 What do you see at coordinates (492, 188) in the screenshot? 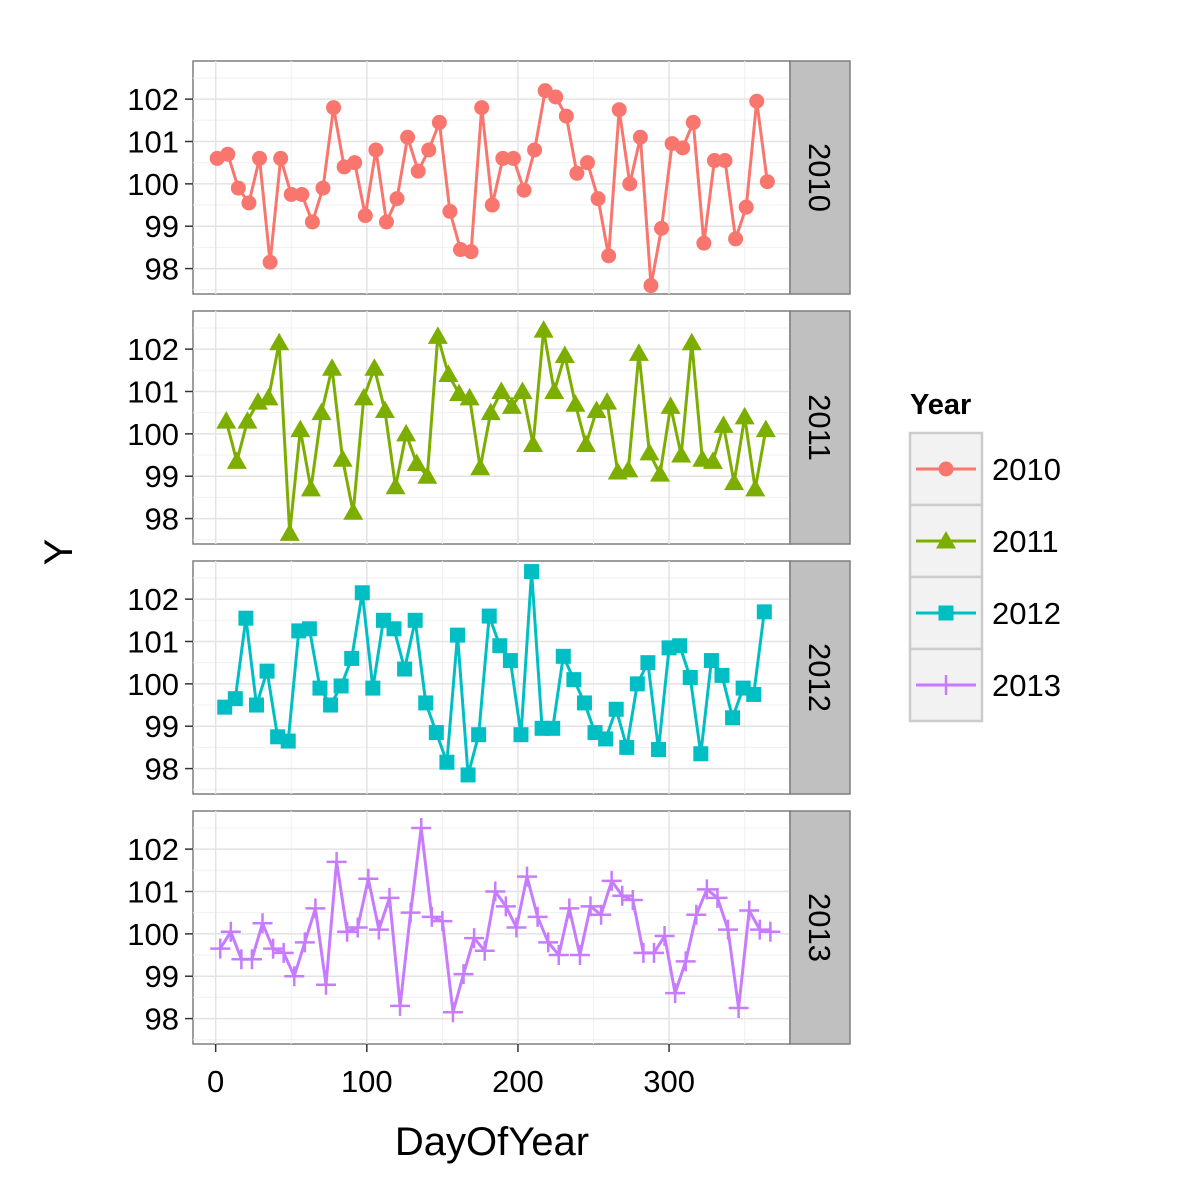
I see `series-points-2010` at bounding box center [492, 188].